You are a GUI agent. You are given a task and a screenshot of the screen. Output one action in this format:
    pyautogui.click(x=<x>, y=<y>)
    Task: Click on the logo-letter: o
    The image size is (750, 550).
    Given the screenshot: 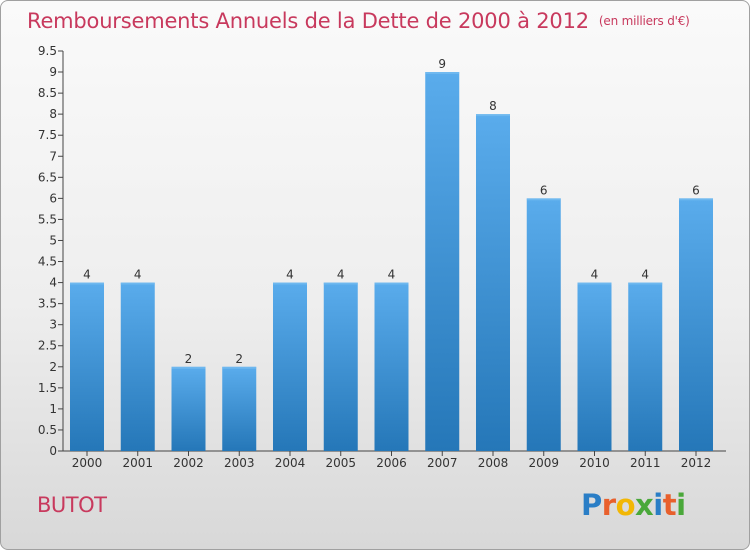 What is the action you would take?
    pyautogui.click(x=625, y=505)
    